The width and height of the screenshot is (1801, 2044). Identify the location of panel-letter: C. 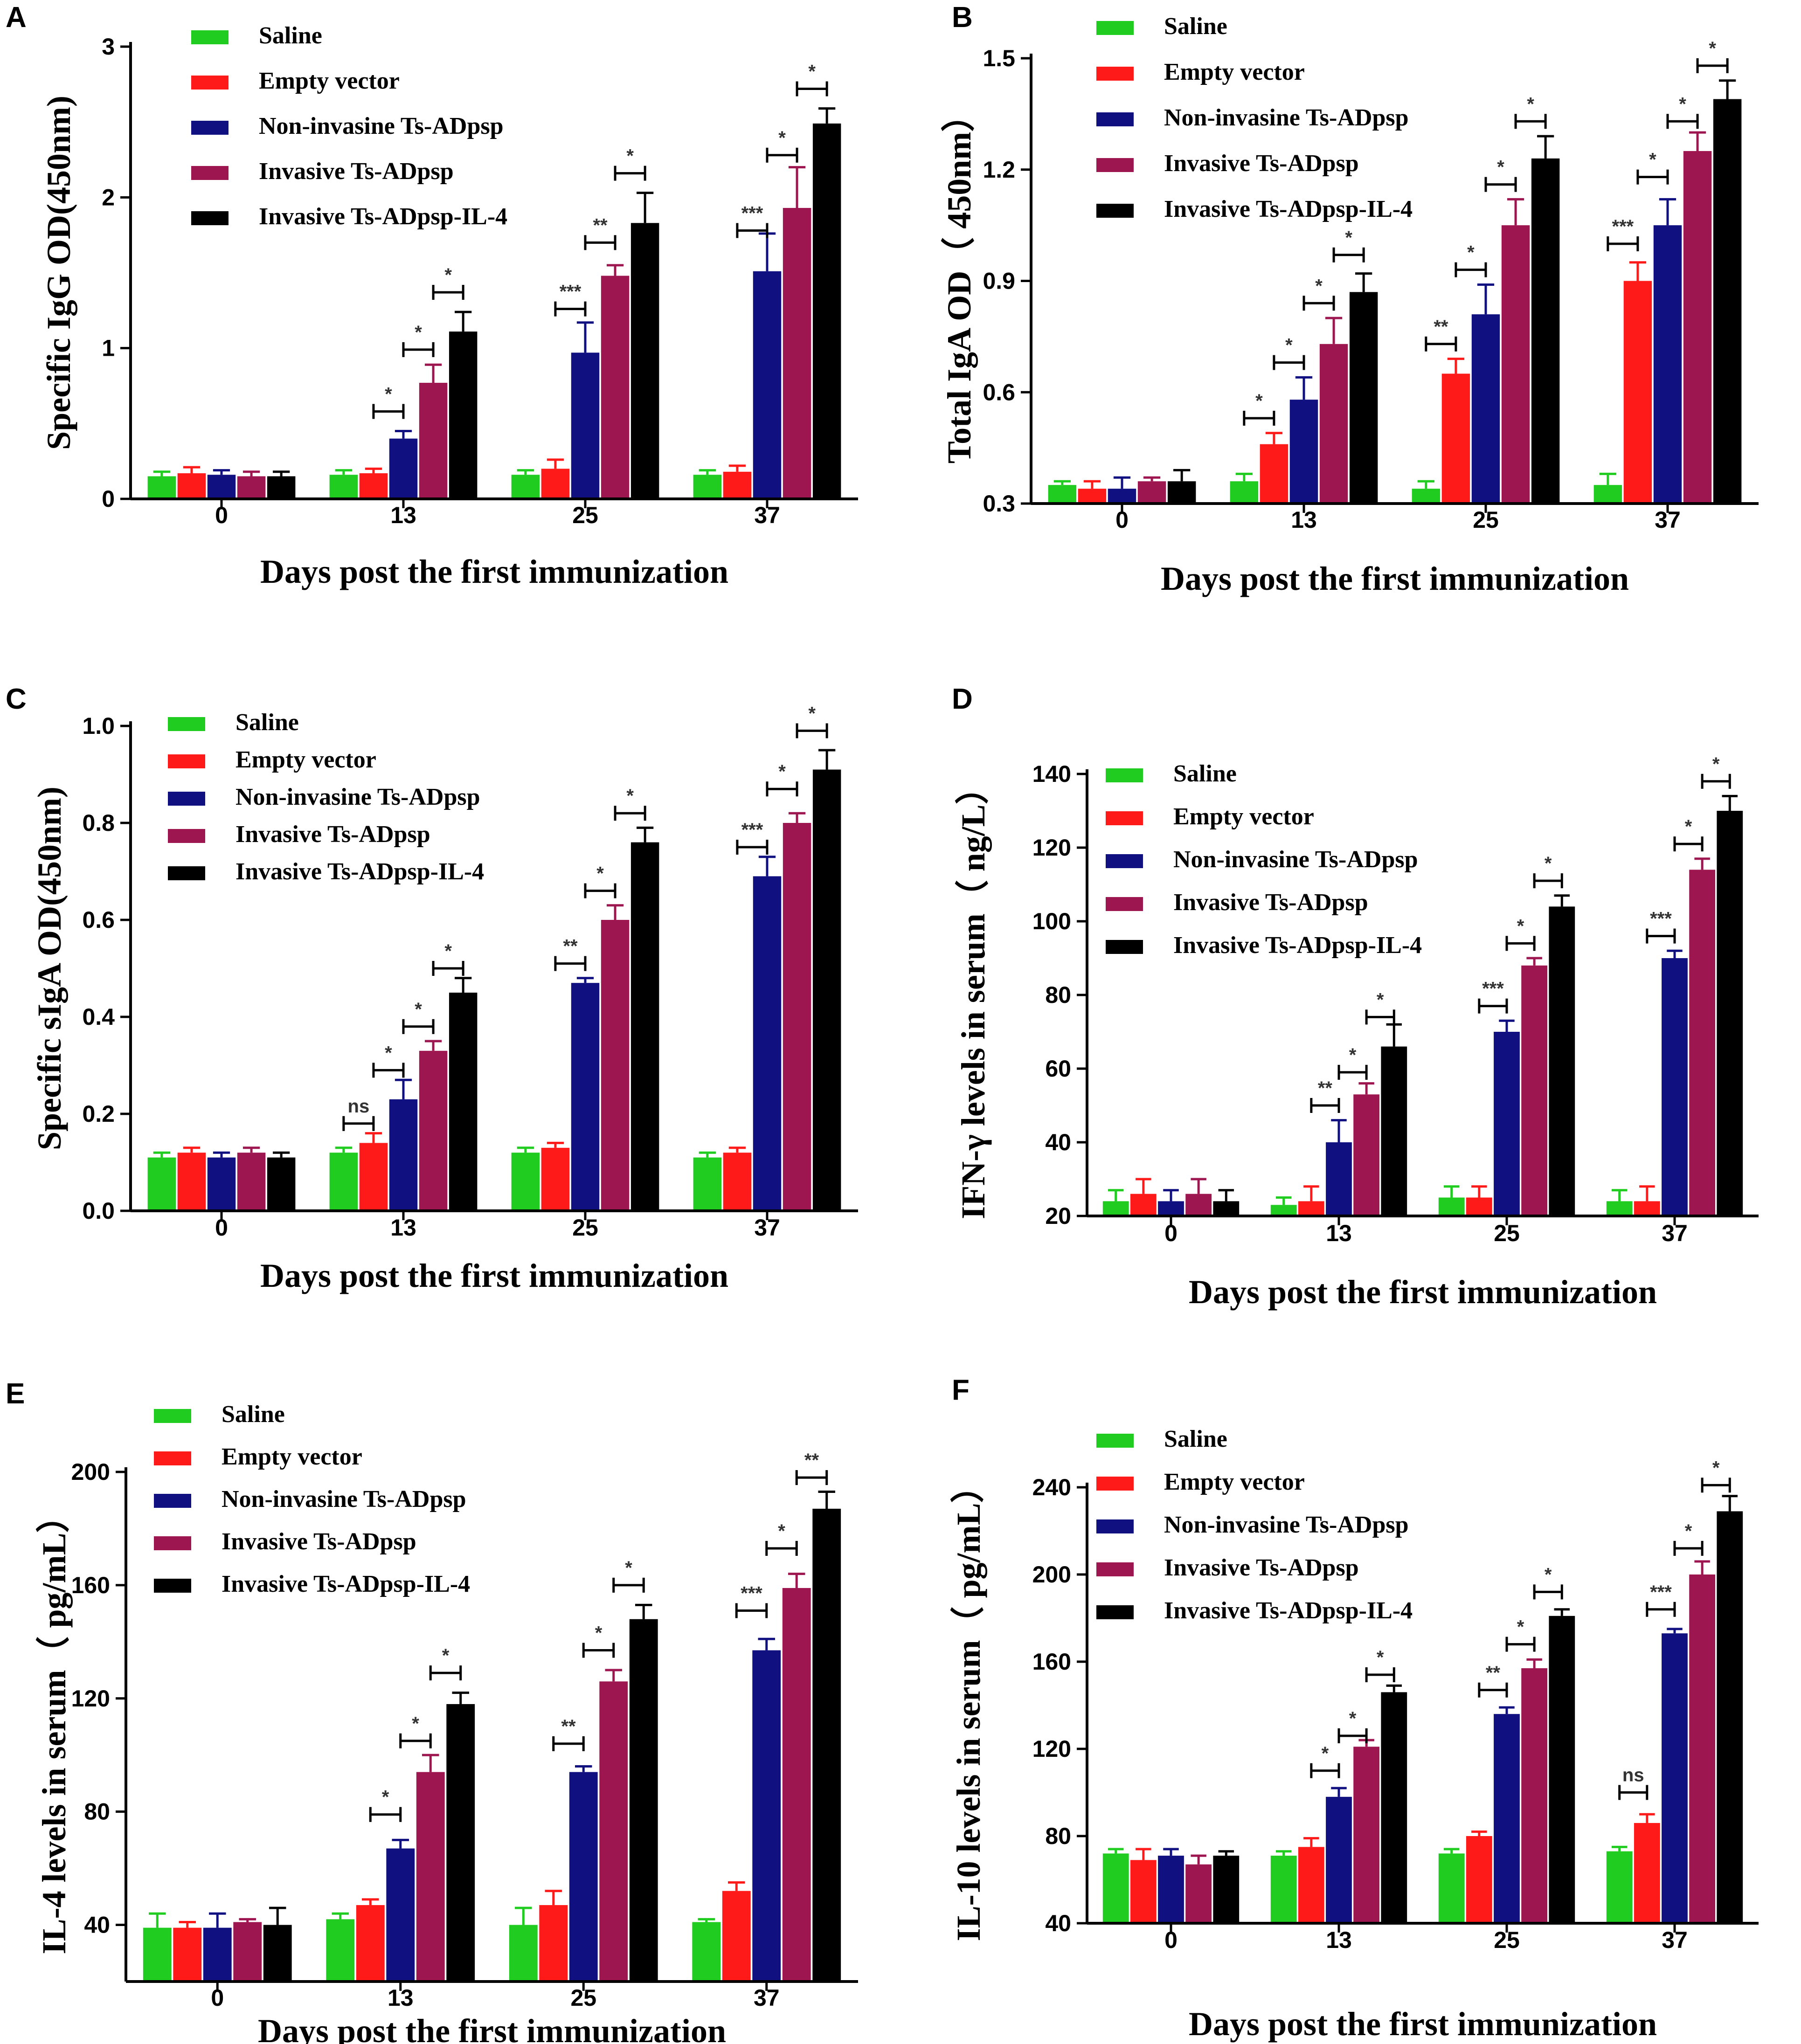
(16, 699).